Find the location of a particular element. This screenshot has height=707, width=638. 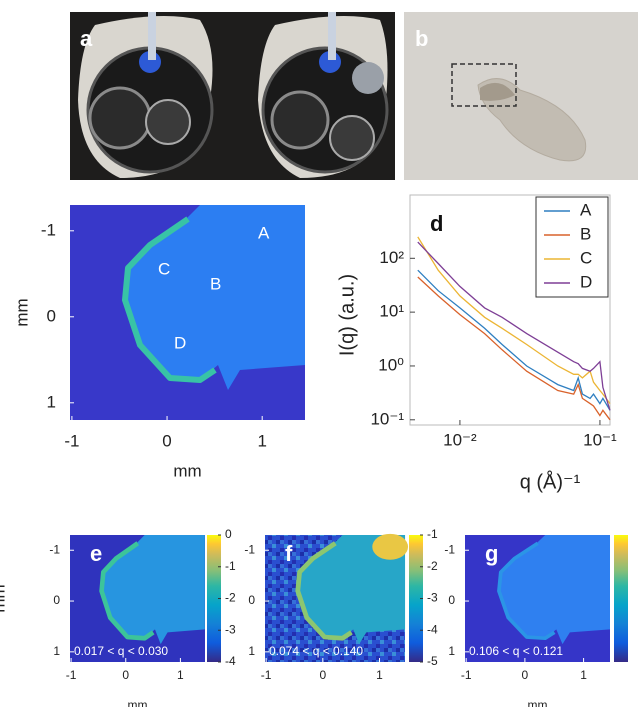

photo-a is located at coordinates (232, 96).